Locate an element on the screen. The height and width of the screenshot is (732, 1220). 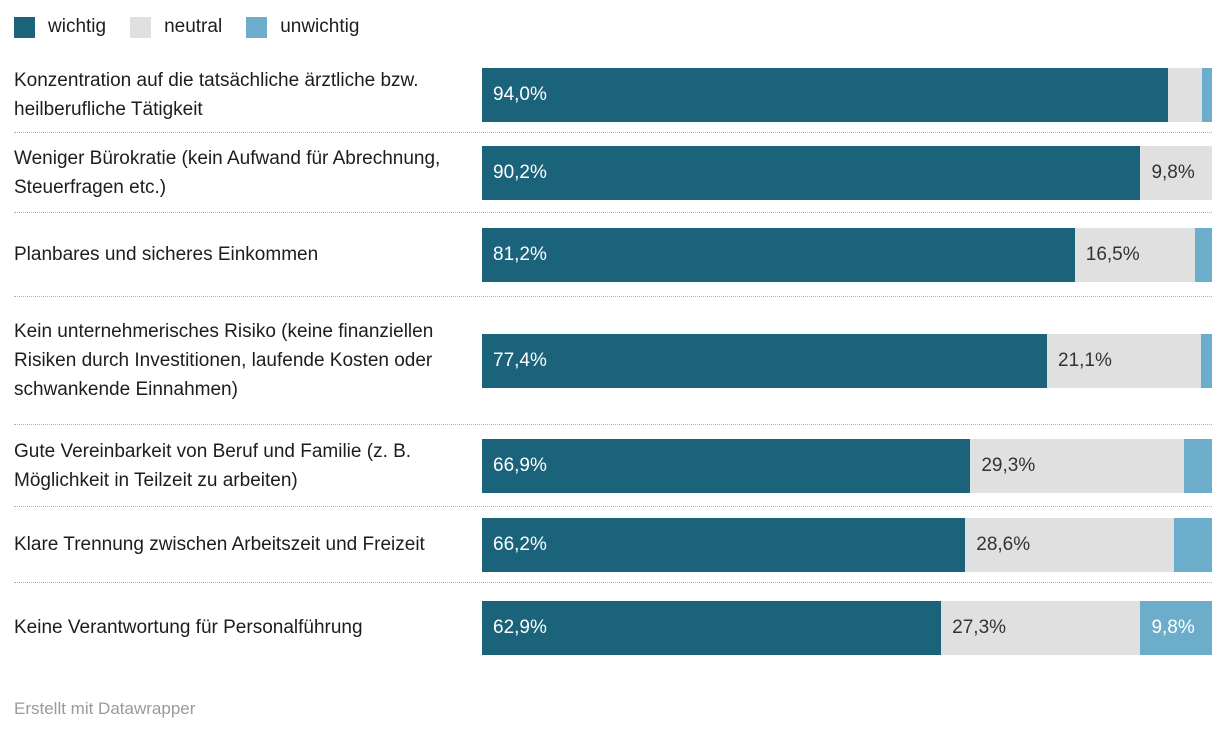
legend-label: wichtig is located at coordinates (77, 26).